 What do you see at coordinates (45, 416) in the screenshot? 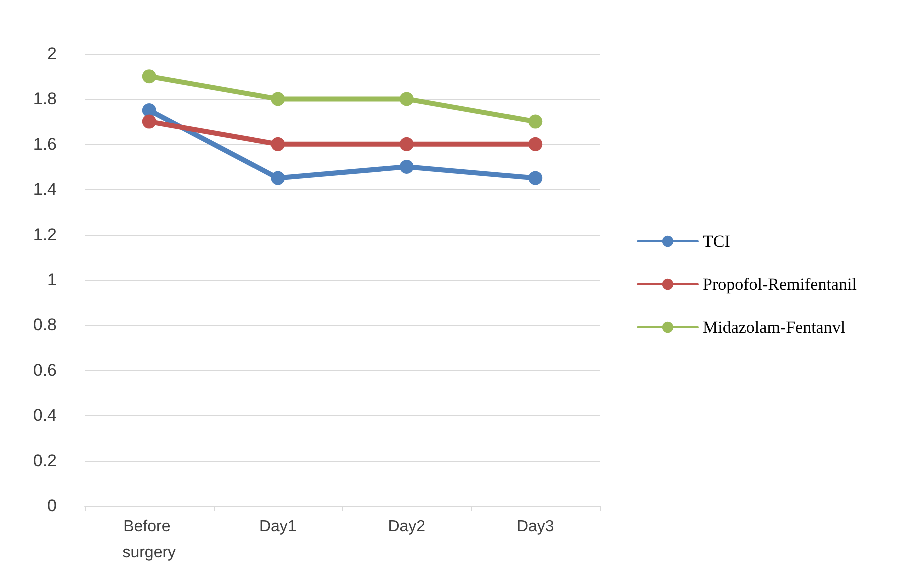
I see `y-tick-label: 0.4` at bounding box center [45, 416].